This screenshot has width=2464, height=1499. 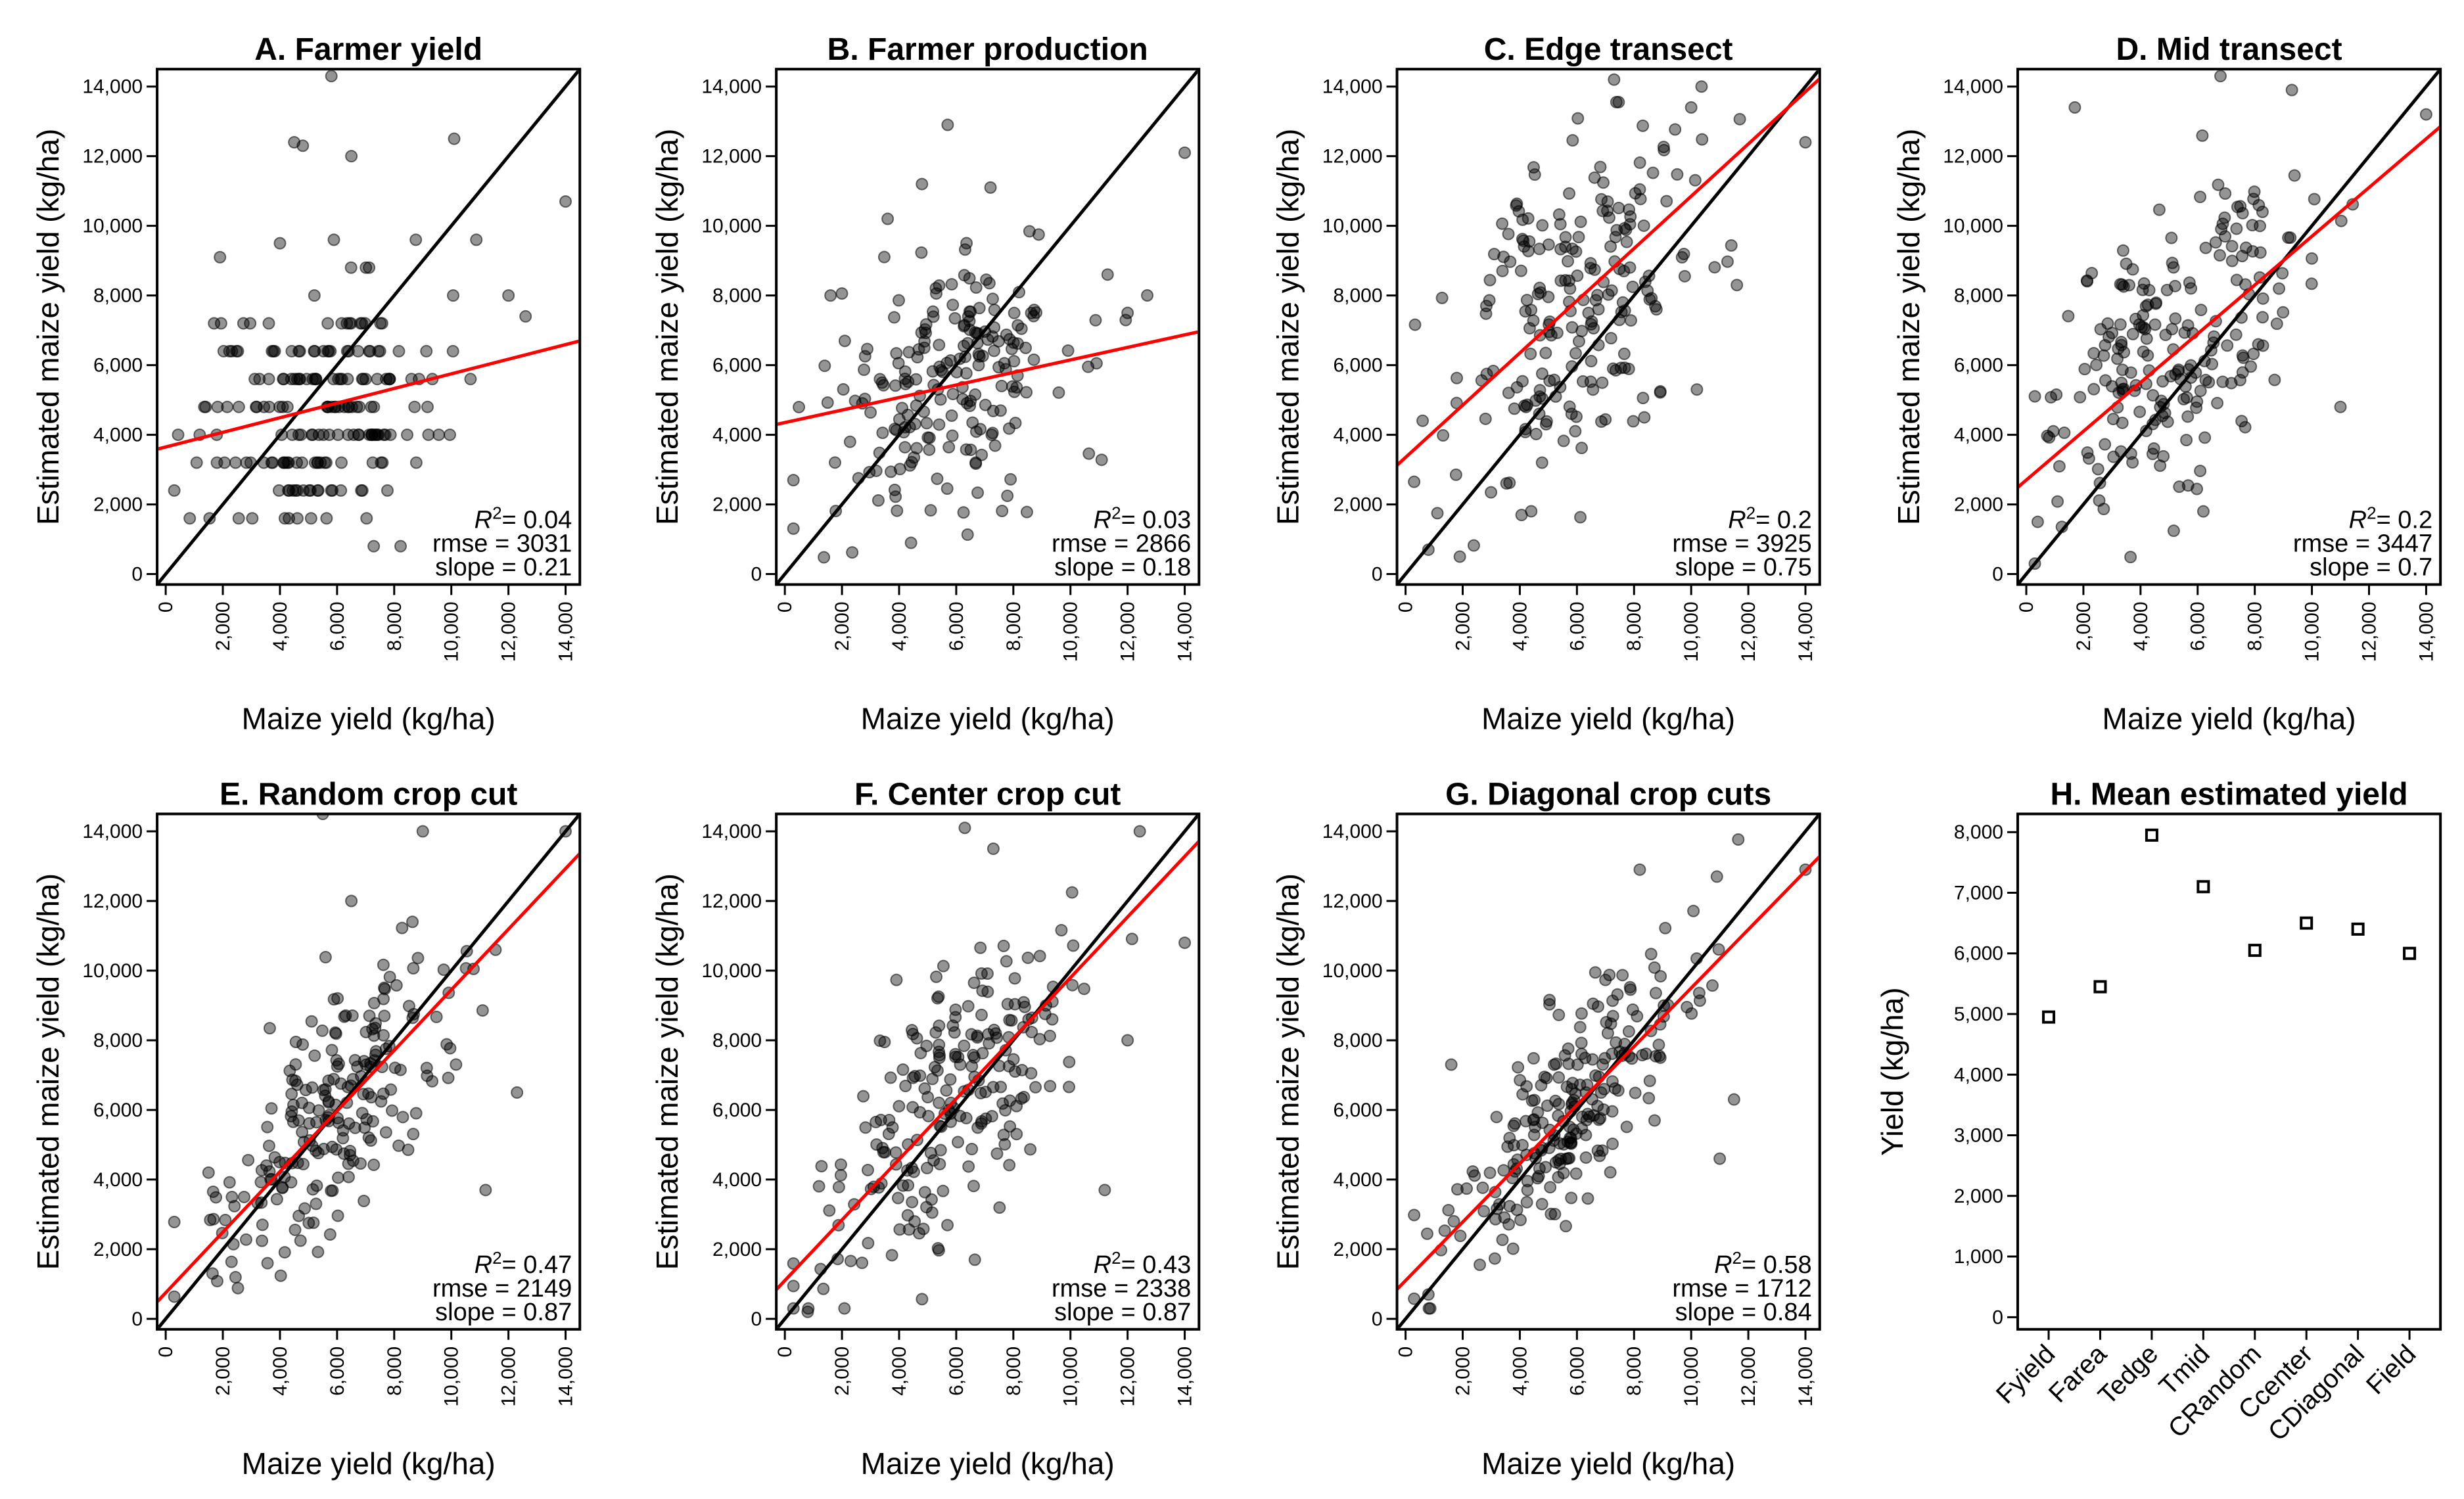 I want to click on y-tick-label: 6,000, so click(x=118, y=366).